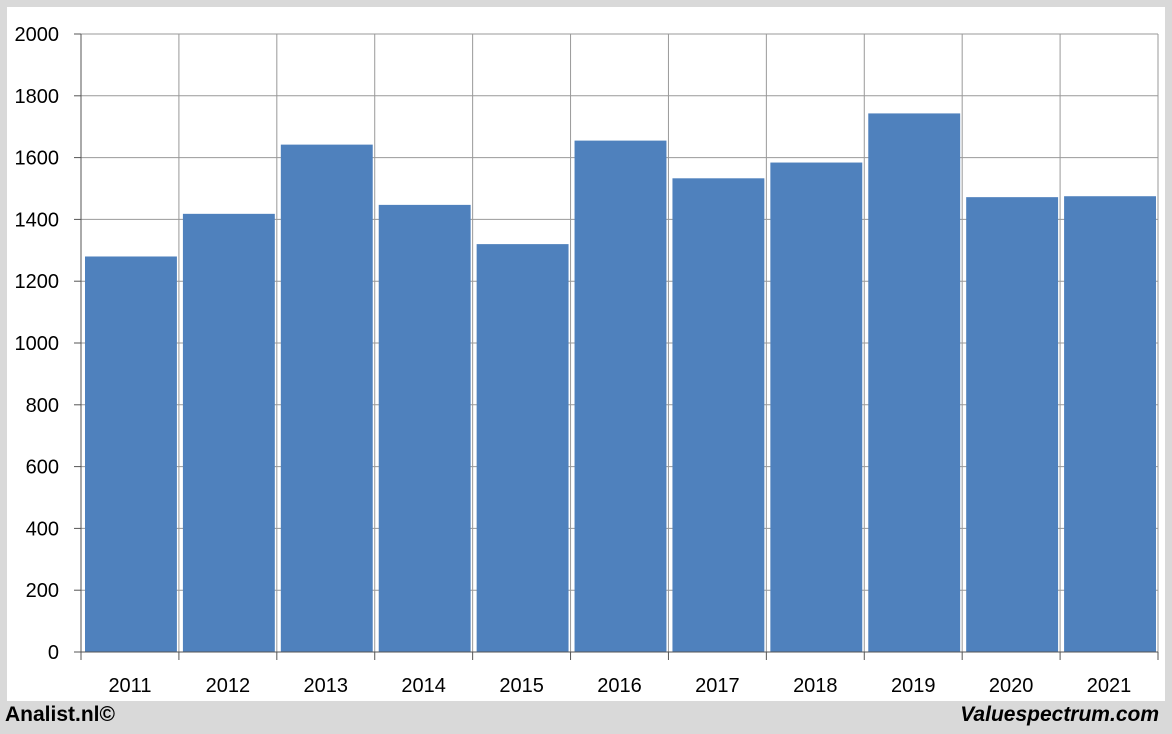 The height and width of the screenshot is (734, 1172). What do you see at coordinates (521, 686) in the screenshot?
I see `x-tick-label: 2015` at bounding box center [521, 686].